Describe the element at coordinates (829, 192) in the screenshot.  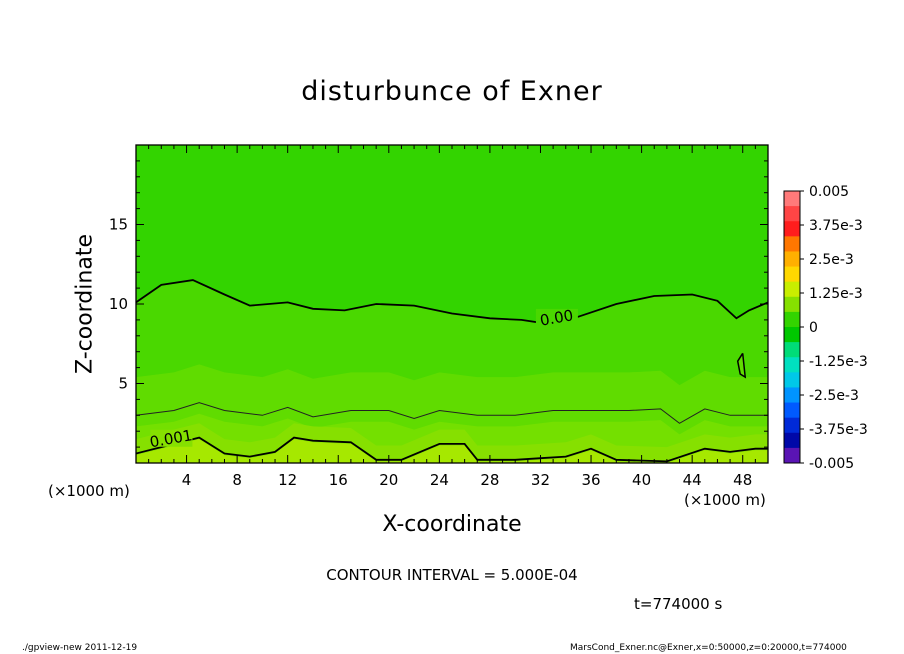
I see `colorbar-label: 0.005` at that location.